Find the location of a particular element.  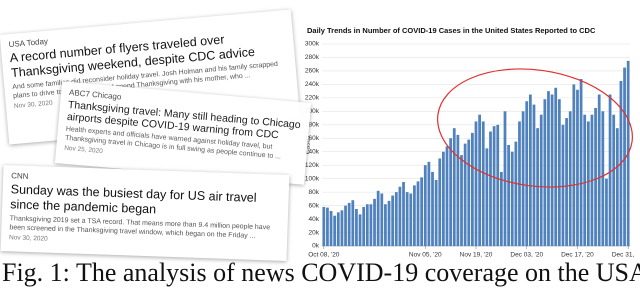

y-tick-label: 0k is located at coordinates (316, 246).